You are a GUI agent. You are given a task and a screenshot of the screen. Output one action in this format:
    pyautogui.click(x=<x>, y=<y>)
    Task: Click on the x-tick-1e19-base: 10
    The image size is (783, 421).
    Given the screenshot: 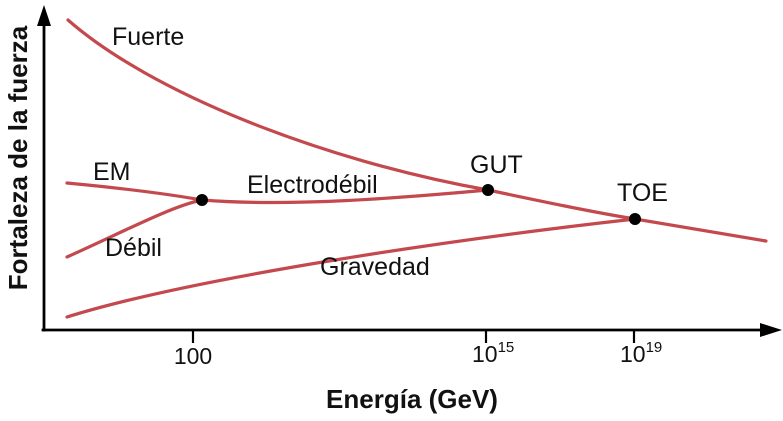 What is the action you would take?
    pyautogui.click(x=633, y=354)
    